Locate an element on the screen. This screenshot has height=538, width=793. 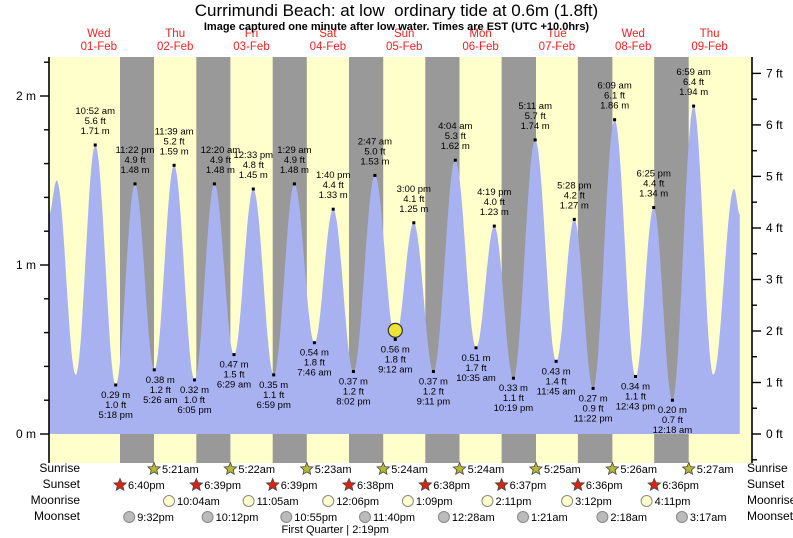
current-level-marker is located at coordinates (395, 330).